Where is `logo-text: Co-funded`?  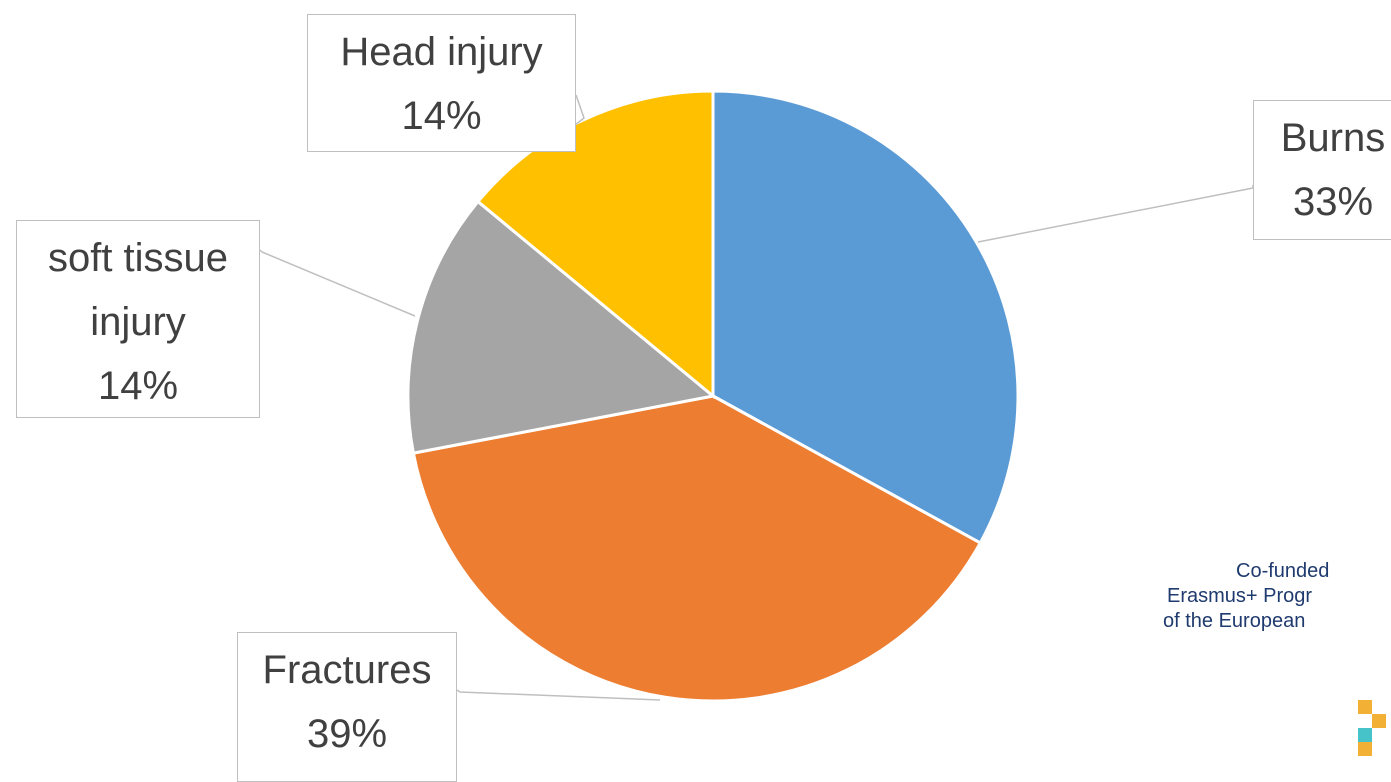 logo-text: Co-funded is located at coordinates (1283, 571).